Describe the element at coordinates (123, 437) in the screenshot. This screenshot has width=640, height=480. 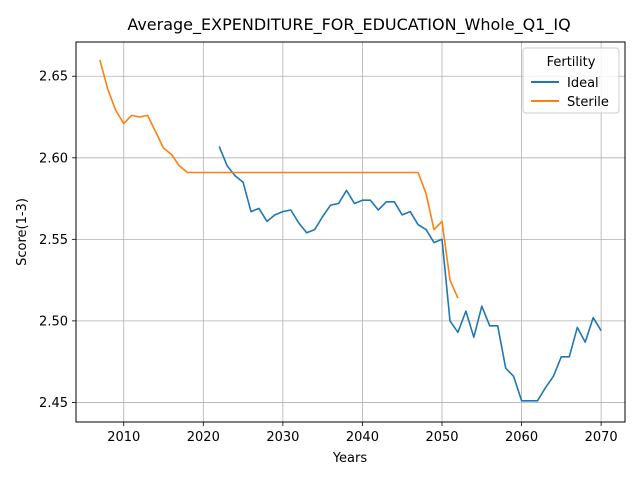
I see `x-tick-label: 2010` at that location.